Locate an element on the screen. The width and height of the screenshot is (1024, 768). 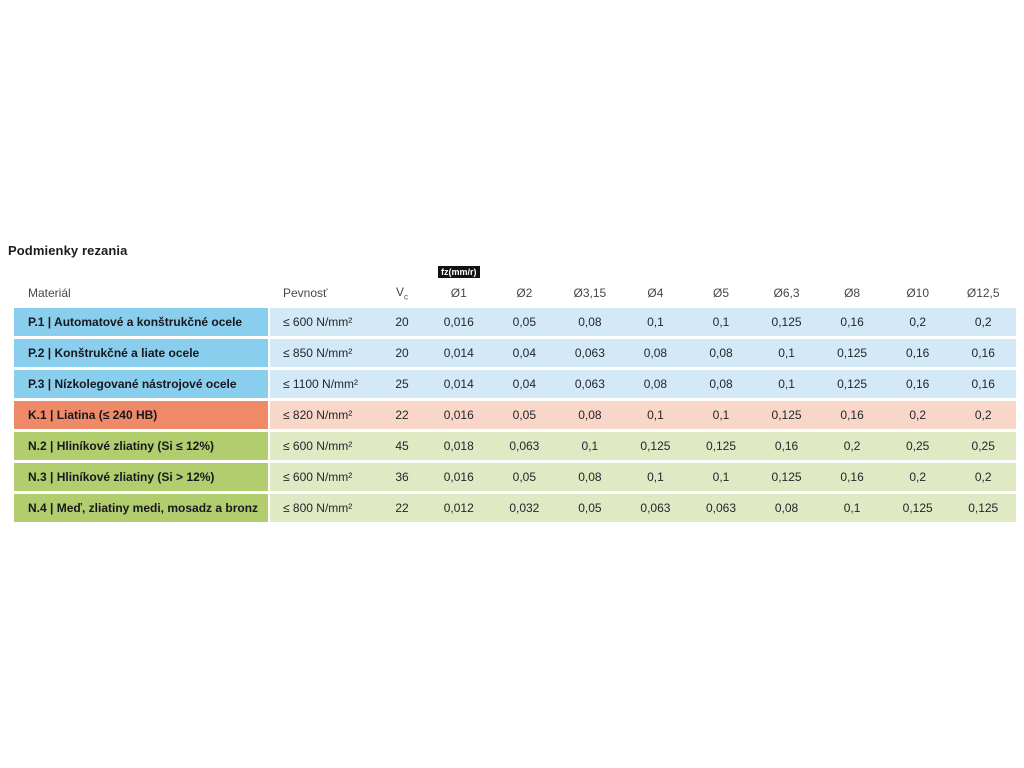
header-vc: Vc is located at coordinates (402, 293).